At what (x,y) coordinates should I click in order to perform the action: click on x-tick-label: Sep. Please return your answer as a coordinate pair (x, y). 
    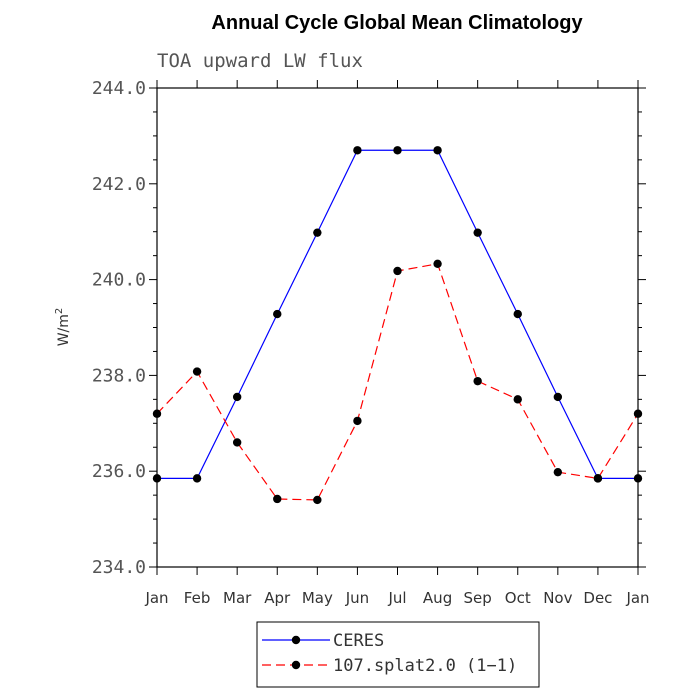
    Looking at the image, I should click on (478, 598).